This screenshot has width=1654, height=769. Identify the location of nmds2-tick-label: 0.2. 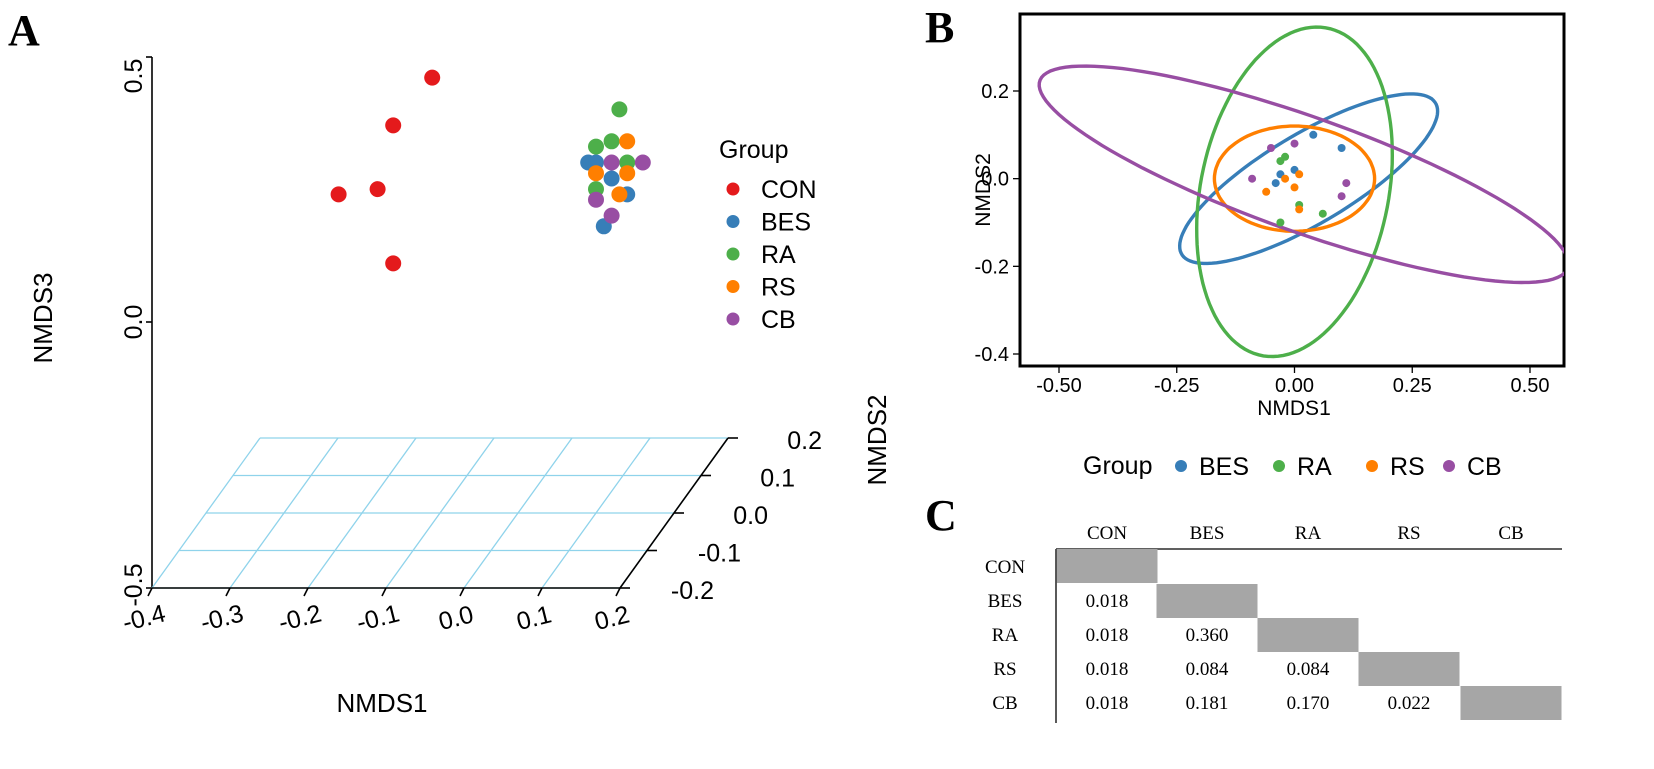
(804, 441).